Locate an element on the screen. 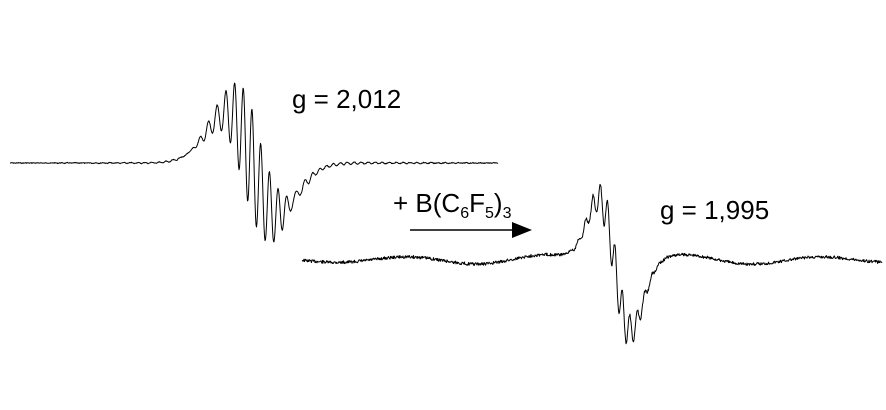  reaction-arrow-head is located at coordinates (522, 230).